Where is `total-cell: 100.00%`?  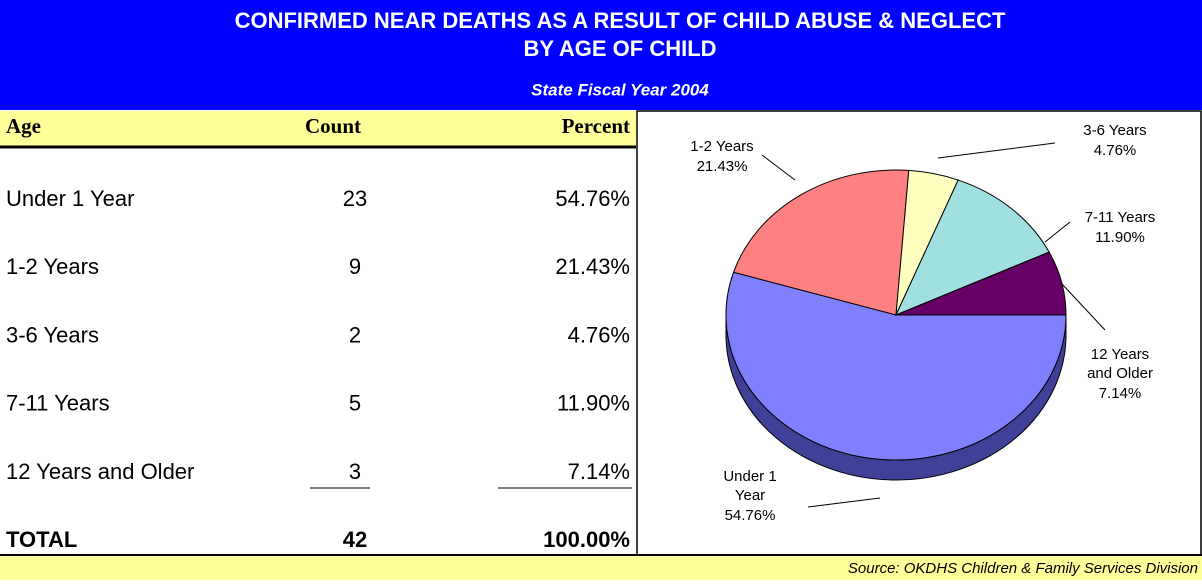
total-cell: 100.00% is located at coordinates (586, 539).